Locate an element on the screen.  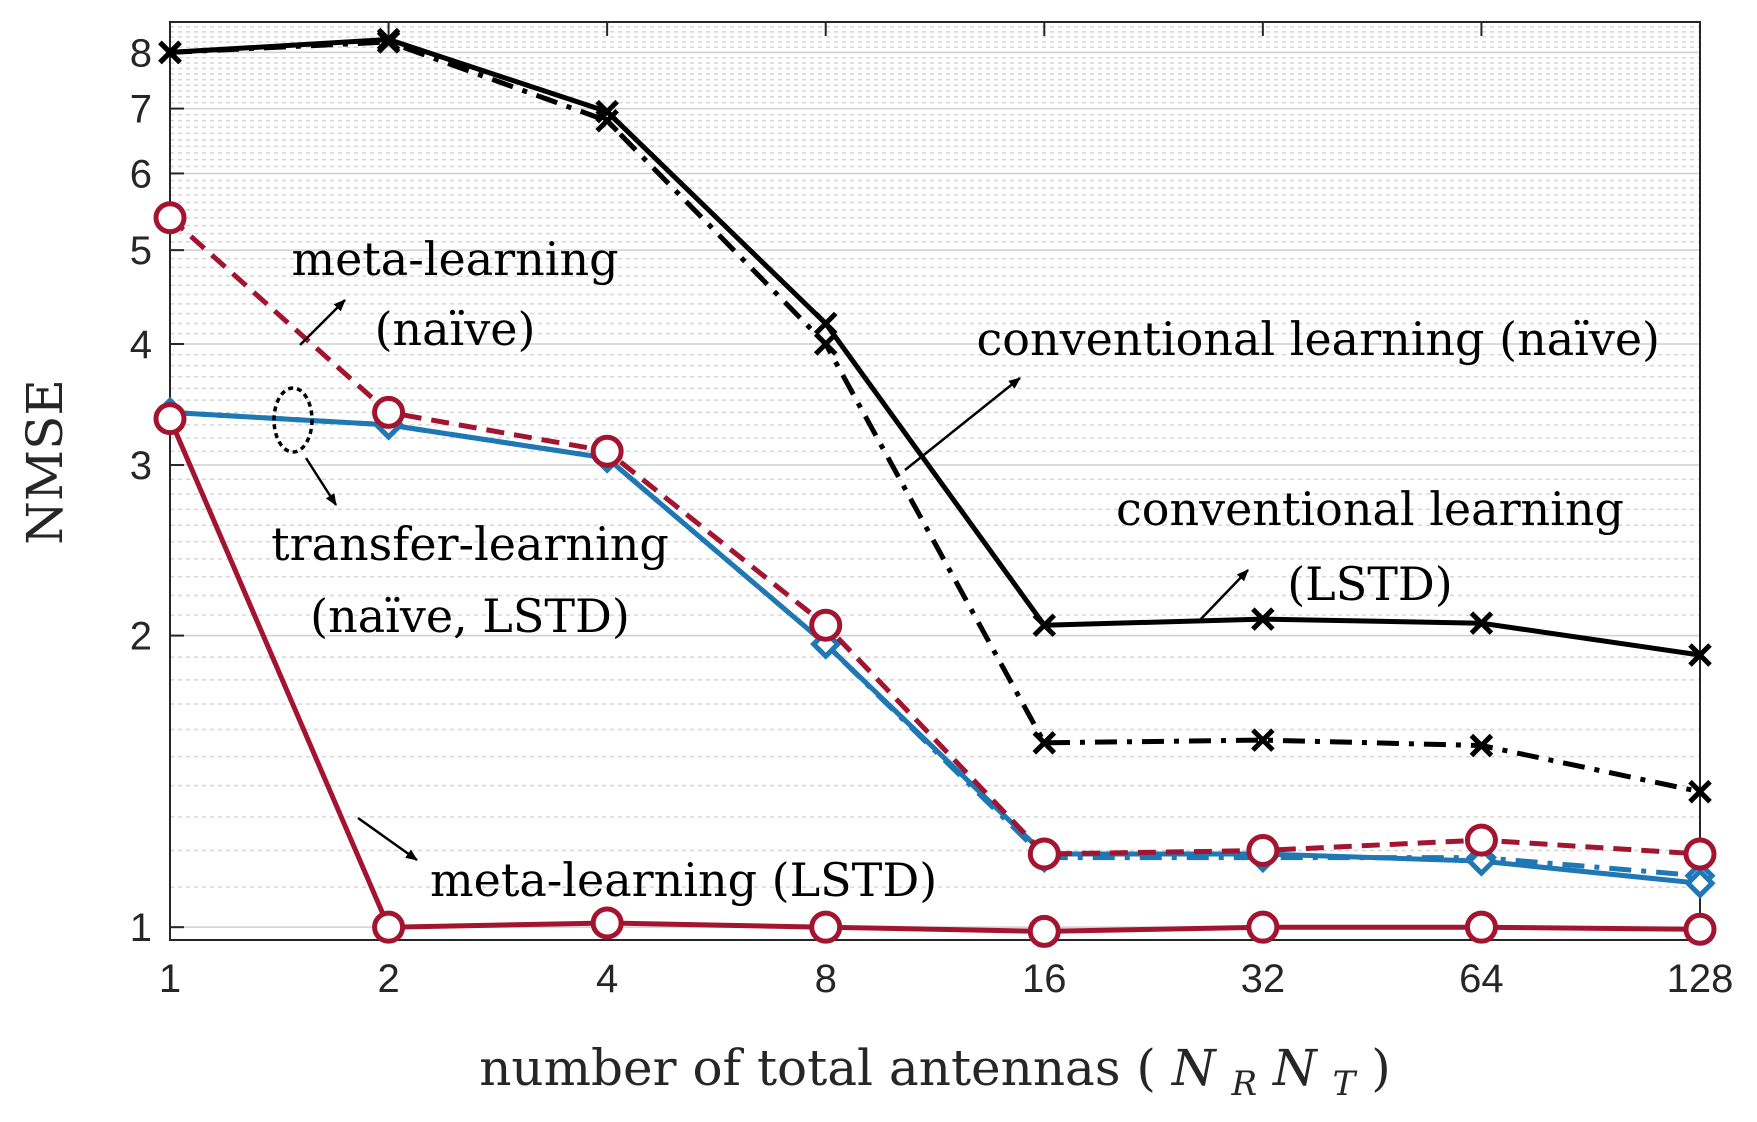
transfer-highlight-ellipse is located at coordinates (293, 420).